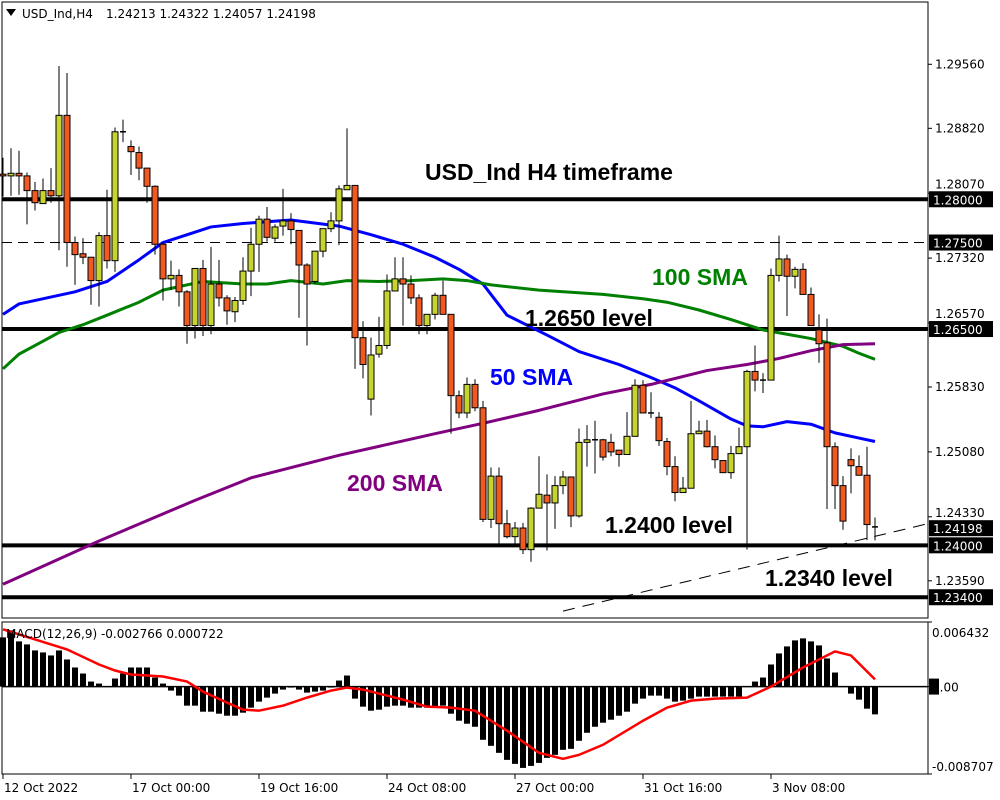 This screenshot has height=800, width=1000. I want to click on collapse-triangle-icon, so click(11, 12).